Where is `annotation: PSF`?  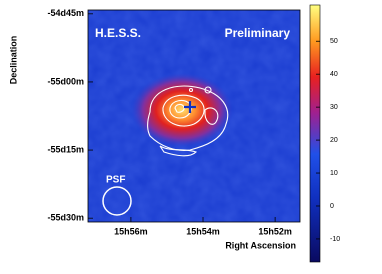 annotation: PSF is located at coordinates (115, 180).